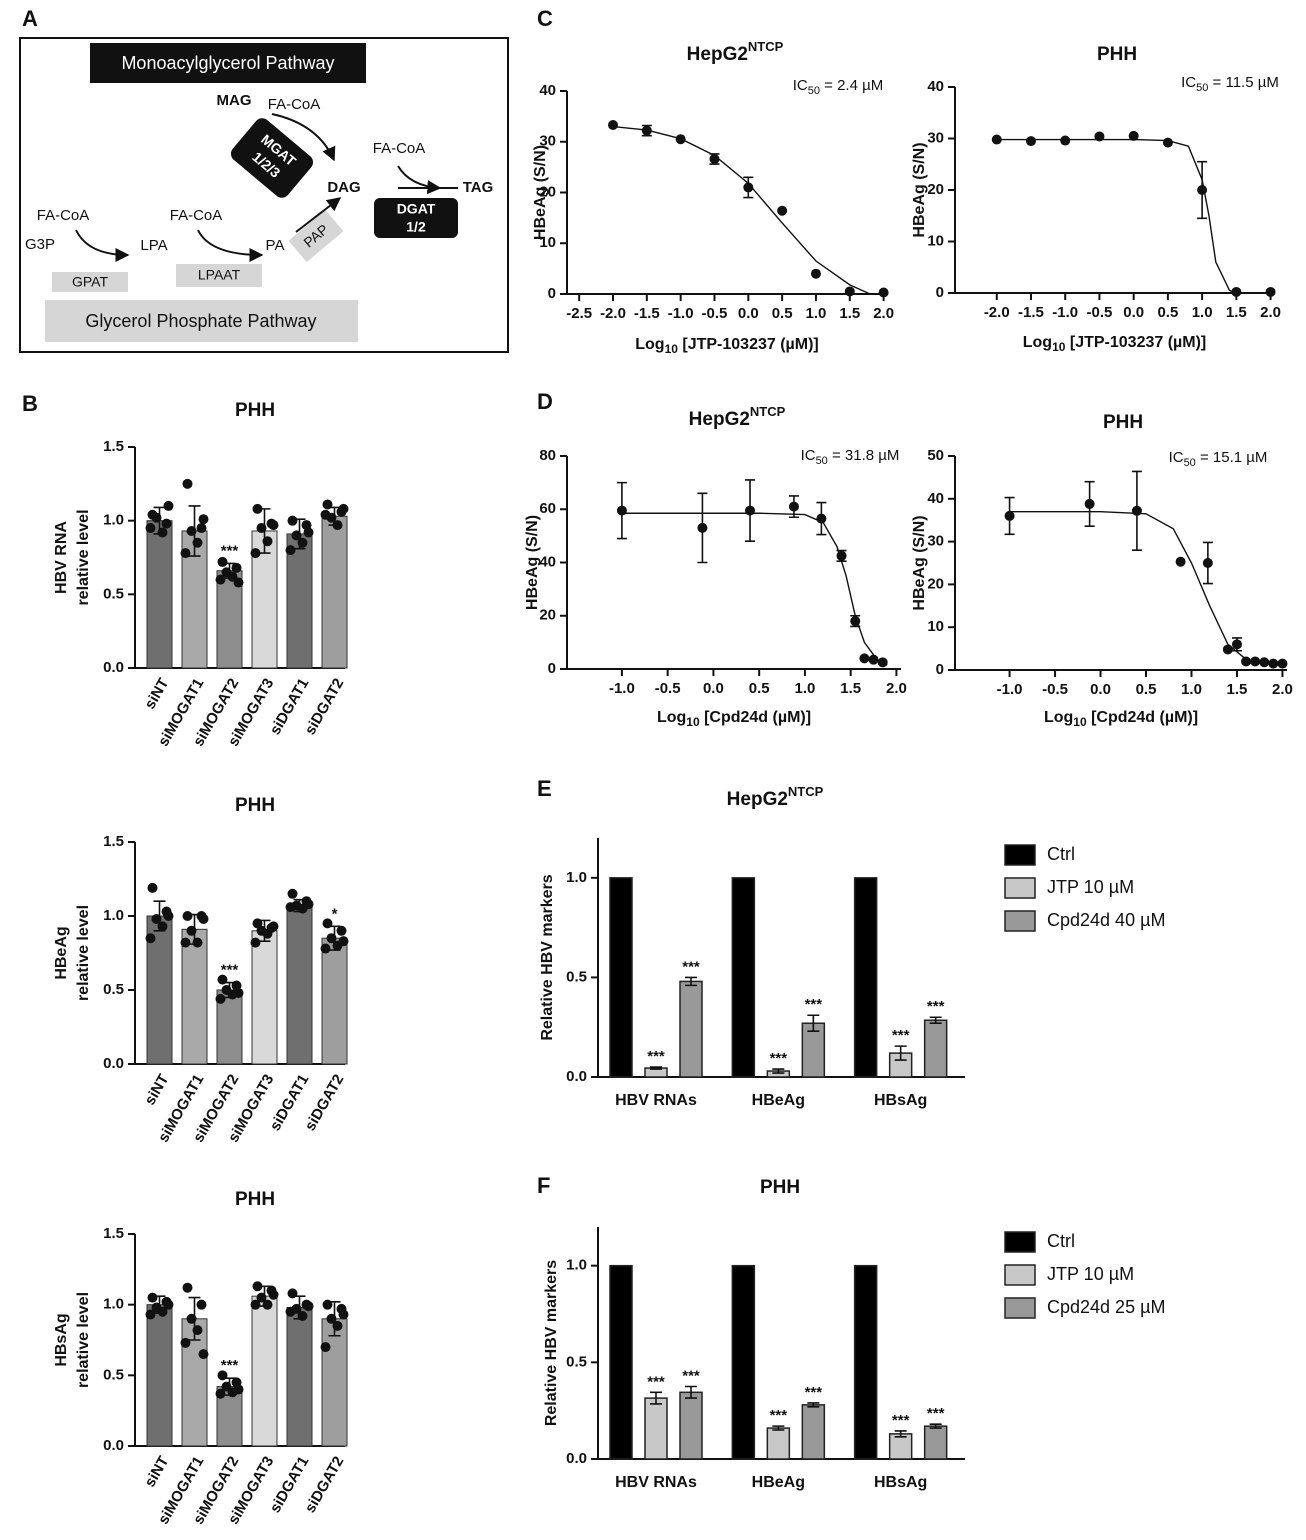  Describe the element at coordinates (156, 1471) in the screenshot. I see `x-tick-label: siNT` at that location.